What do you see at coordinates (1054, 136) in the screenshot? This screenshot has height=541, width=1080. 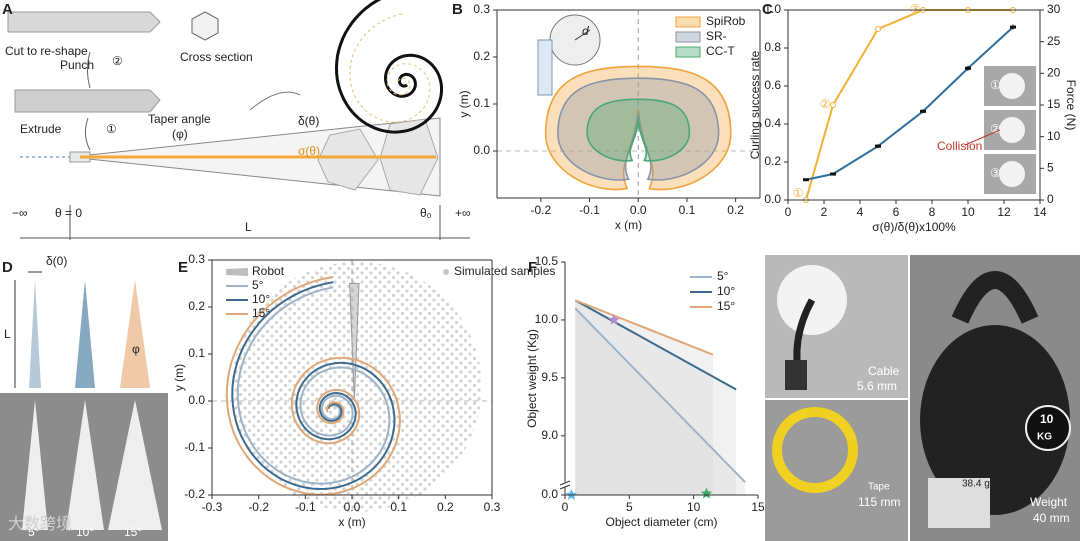 I see `y2-tick-label: 10` at bounding box center [1054, 136].